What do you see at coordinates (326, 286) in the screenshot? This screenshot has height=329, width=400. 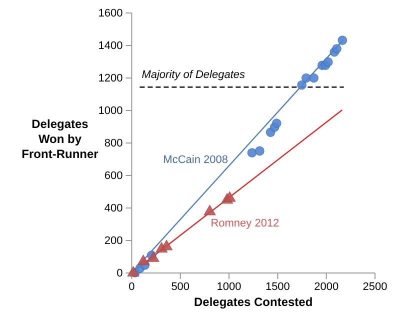 I see `x-tick-label: 2000` at bounding box center [326, 286].